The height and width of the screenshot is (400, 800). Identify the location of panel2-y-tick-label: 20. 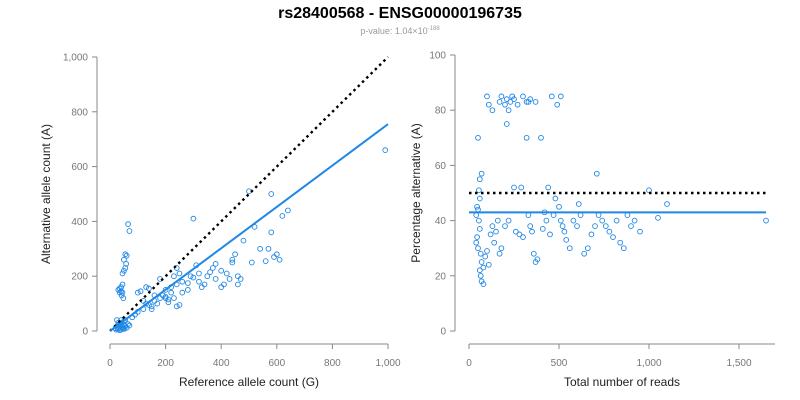
(441, 276).